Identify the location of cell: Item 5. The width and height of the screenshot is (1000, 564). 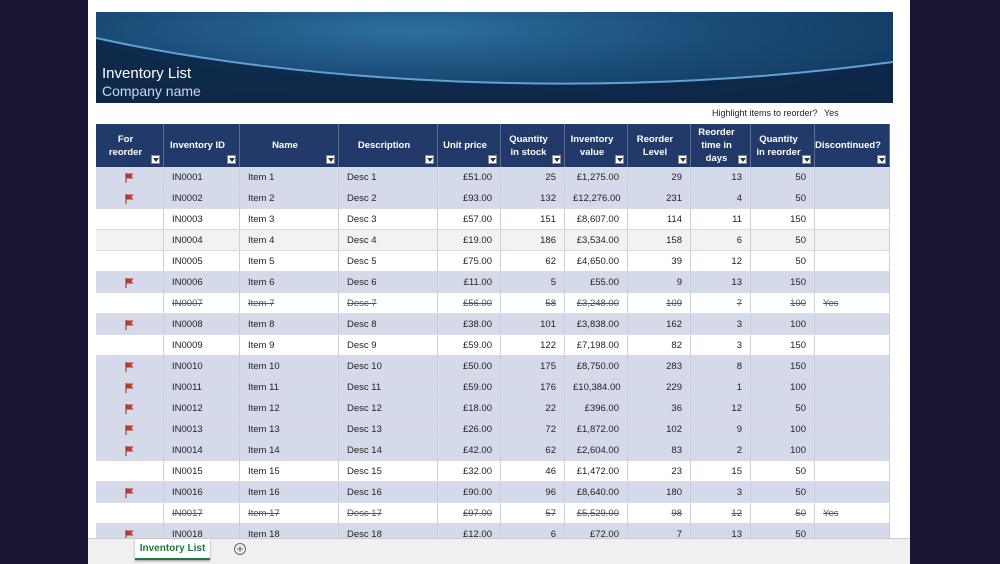
(289, 261).